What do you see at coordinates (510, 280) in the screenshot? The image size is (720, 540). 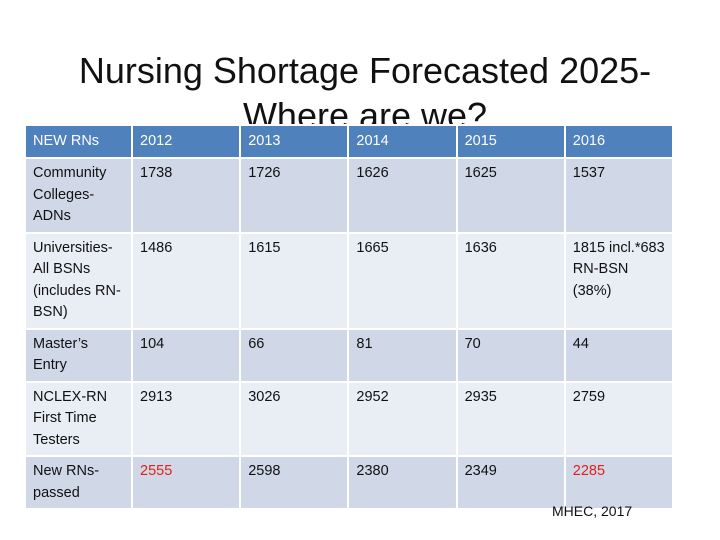 I see `table-cell: 1636` at bounding box center [510, 280].